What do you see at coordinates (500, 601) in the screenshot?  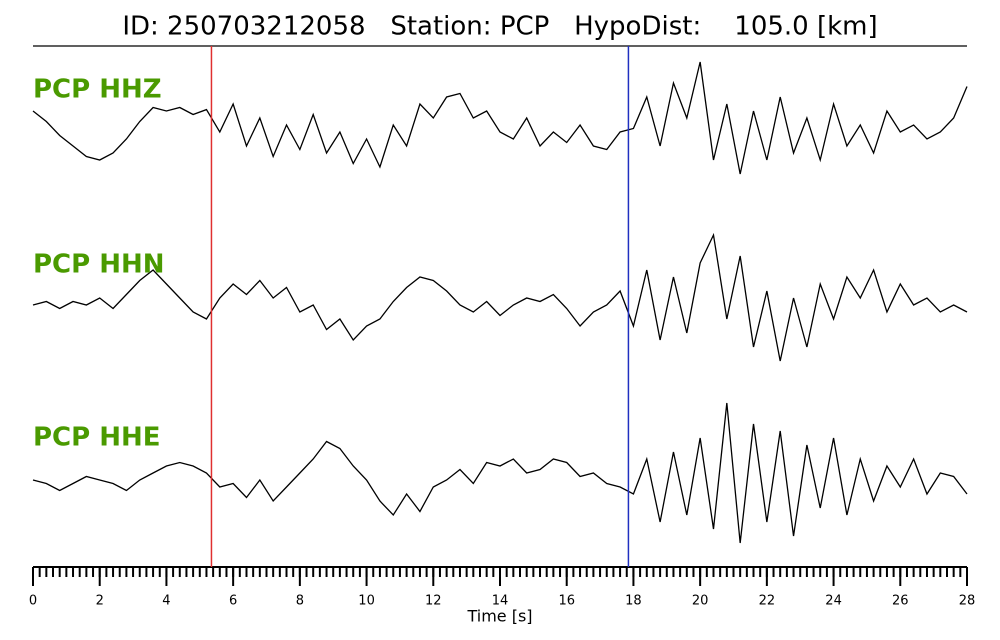 I see `x-tick-label: 14` at bounding box center [500, 601].